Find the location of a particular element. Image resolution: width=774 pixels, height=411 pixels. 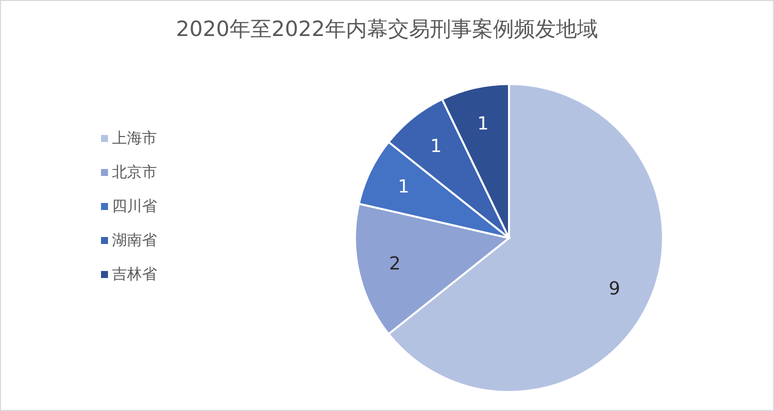

legend-label: 四川省 is located at coordinates (134, 205).